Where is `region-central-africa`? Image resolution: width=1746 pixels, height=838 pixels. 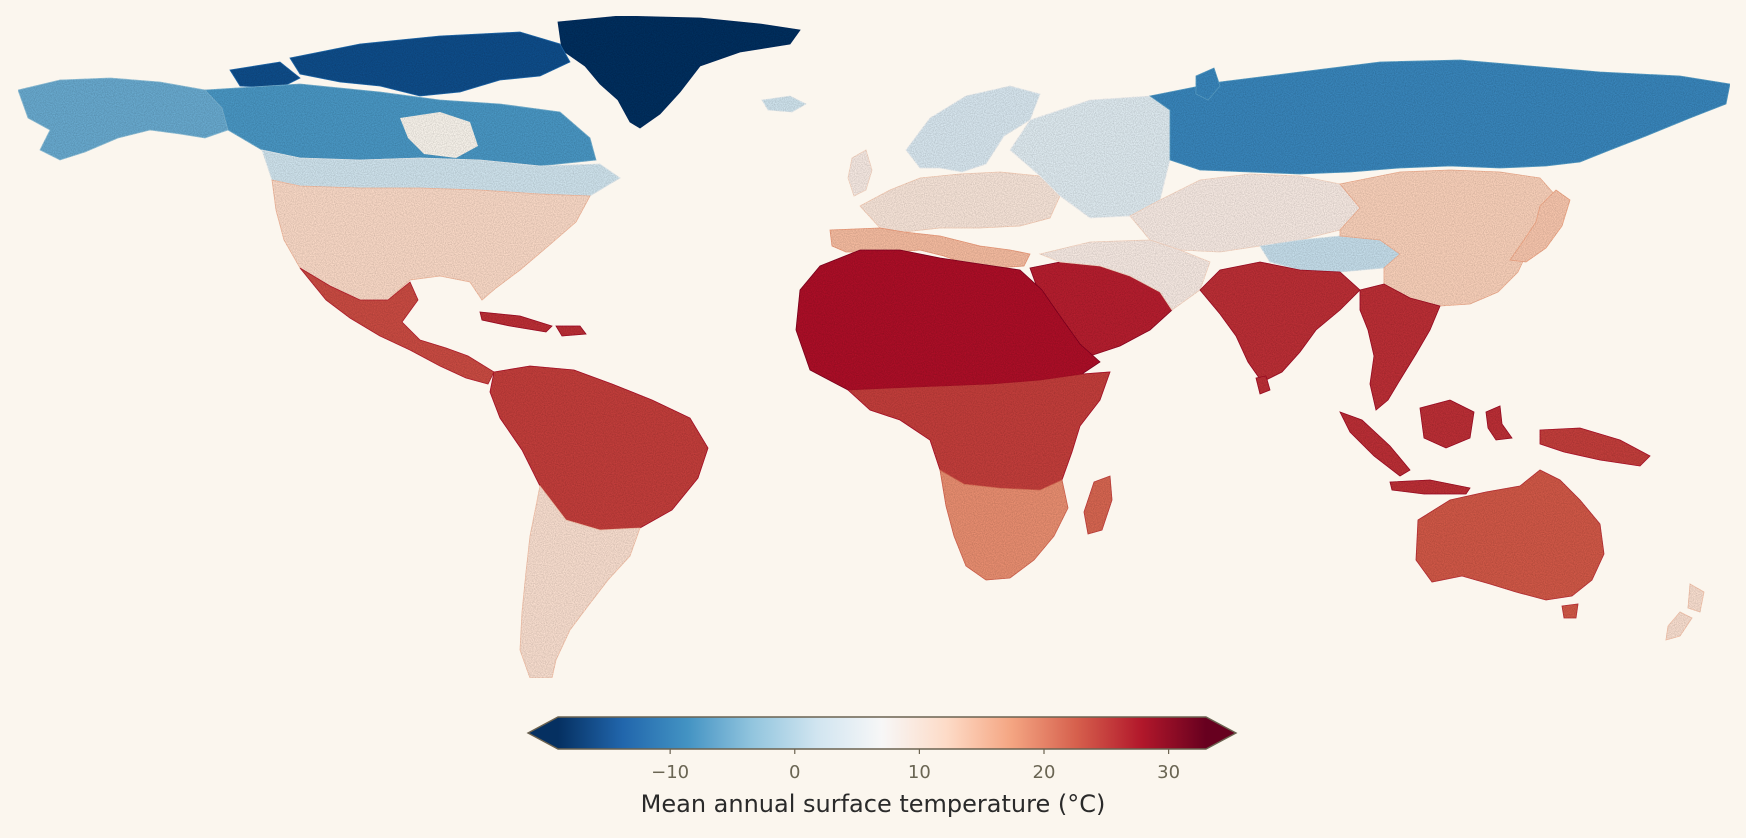 region-central-africa is located at coordinates (979, 431).